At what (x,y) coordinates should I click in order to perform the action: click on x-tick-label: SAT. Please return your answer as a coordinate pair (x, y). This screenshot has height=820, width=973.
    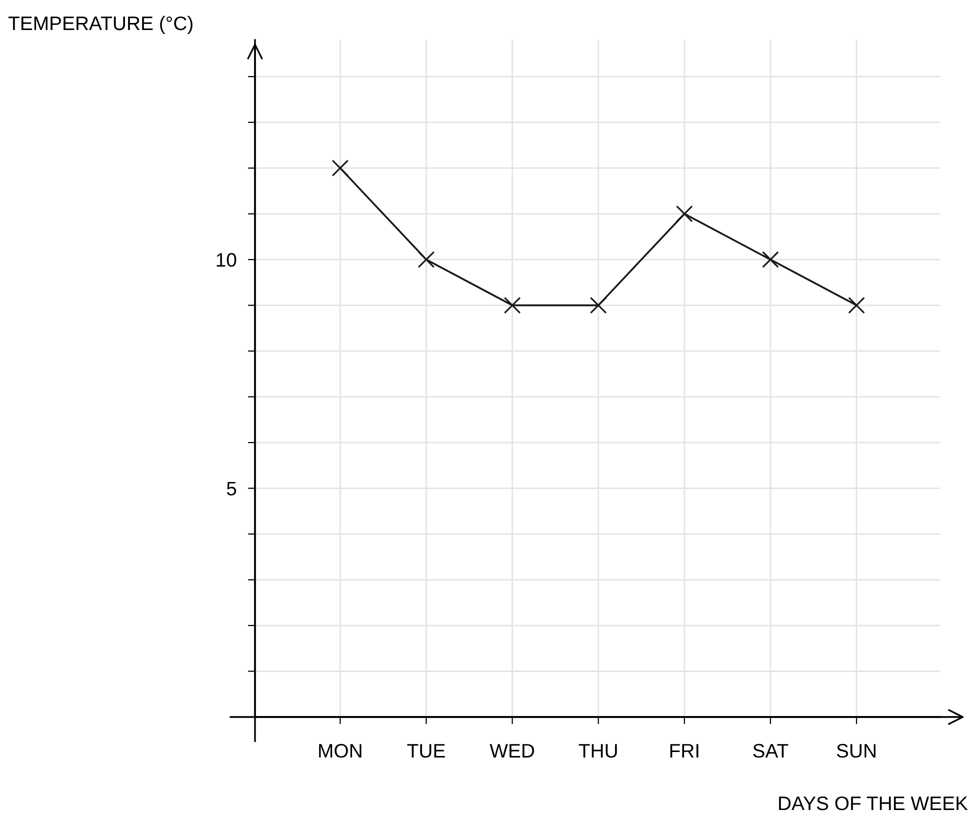
    Looking at the image, I should click on (770, 751).